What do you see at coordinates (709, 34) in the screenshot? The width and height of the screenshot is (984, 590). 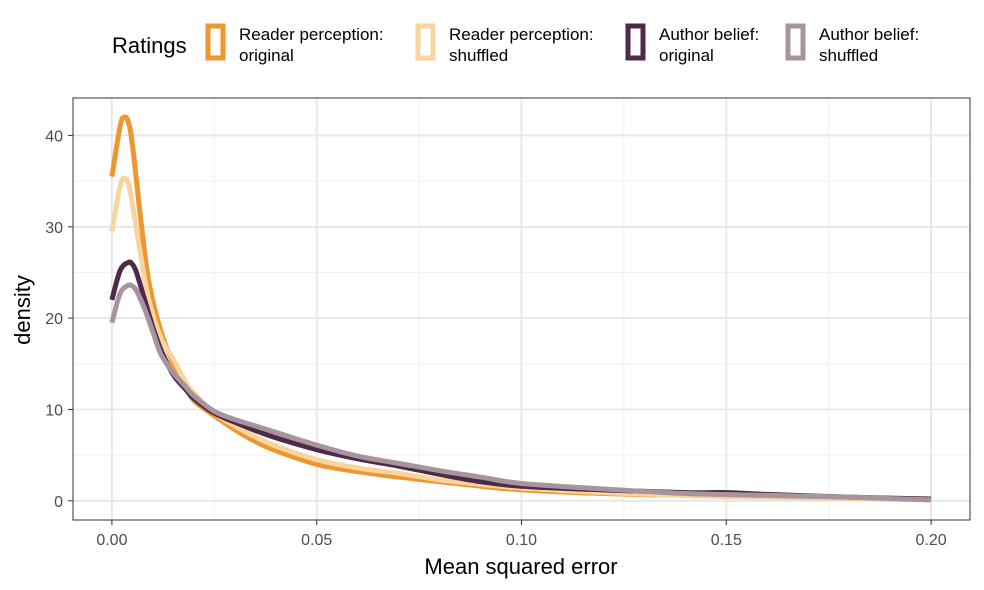 I see `legend-label-3: Author belief:` at bounding box center [709, 34].